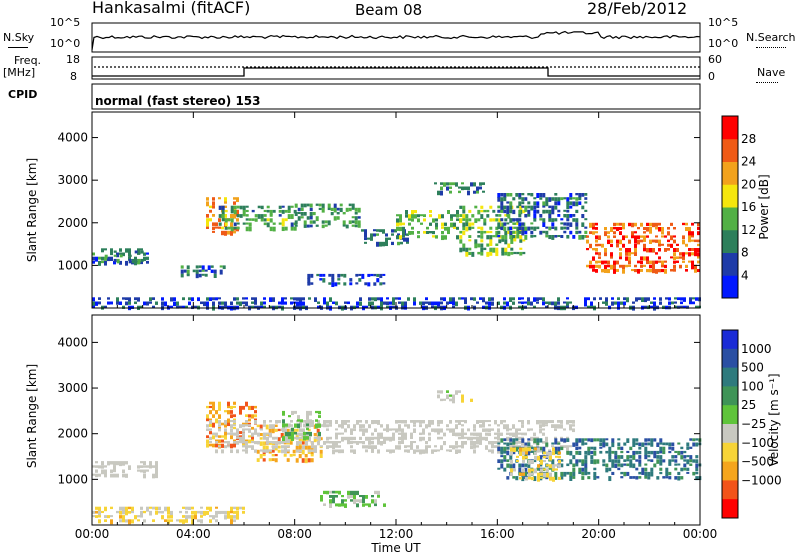  Describe the element at coordinates (752, 386) in the screenshot. I see `velocity-colorbar-tick: 100` at that location.